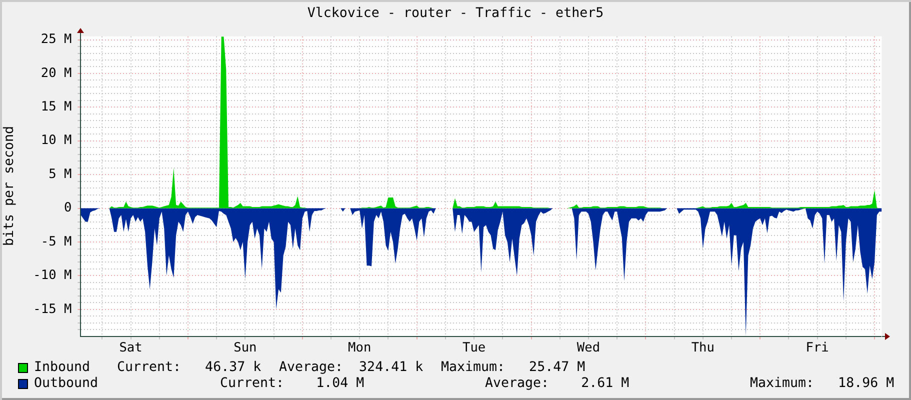 This screenshot has width=911, height=400. I want to click on x-tick-label: Thu, so click(702, 348).